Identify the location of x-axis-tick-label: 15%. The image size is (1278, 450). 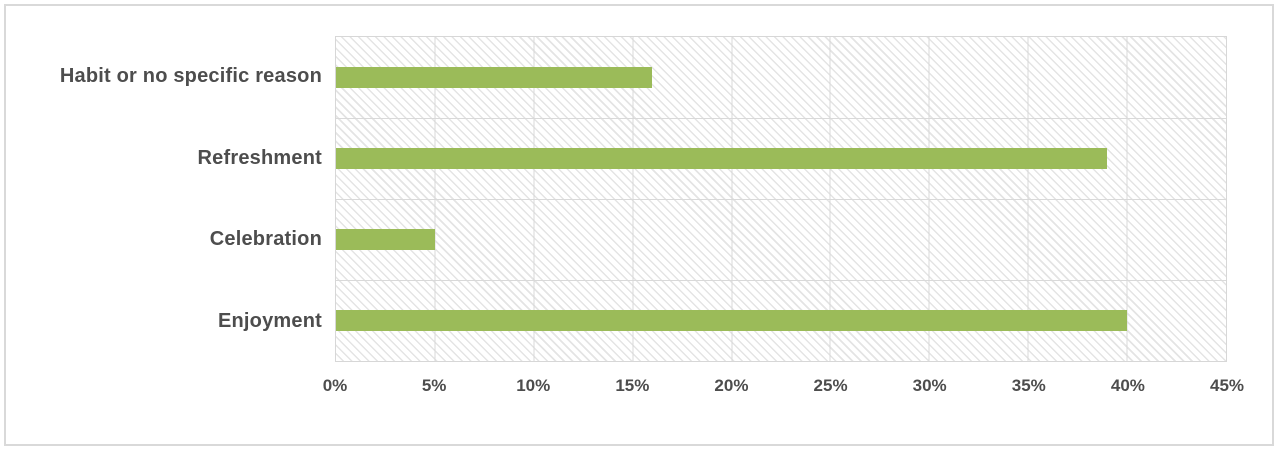
(632, 385).